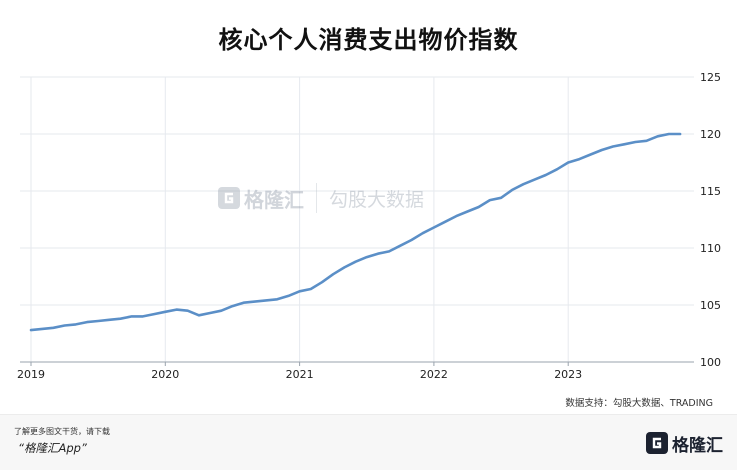 This screenshot has width=737, height=470. I want to click on y-tick-label: 125, so click(710, 77).